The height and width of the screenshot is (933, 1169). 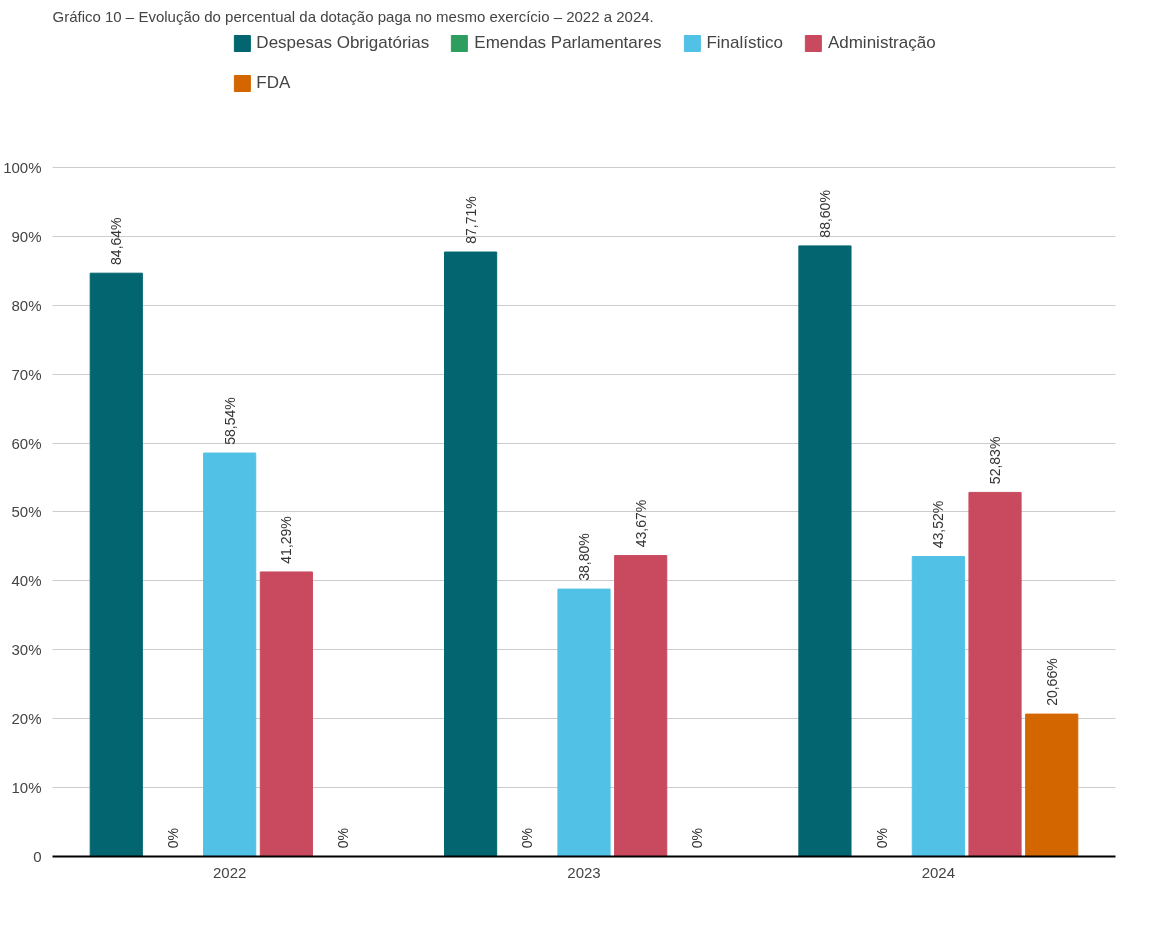 What do you see at coordinates (286, 540) in the screenshot?
I see `data-label: 41,29%` at bounding box center [286, 540].